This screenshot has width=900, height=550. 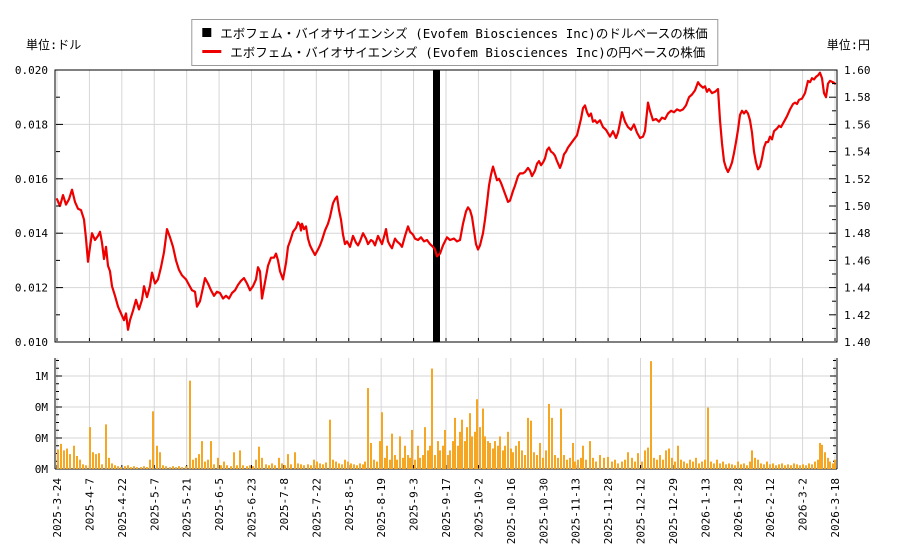 What do you see at coordinates (857, 124) in the screenshot?
I see `svg-text: 1.56` at bounding box center [857, 124].